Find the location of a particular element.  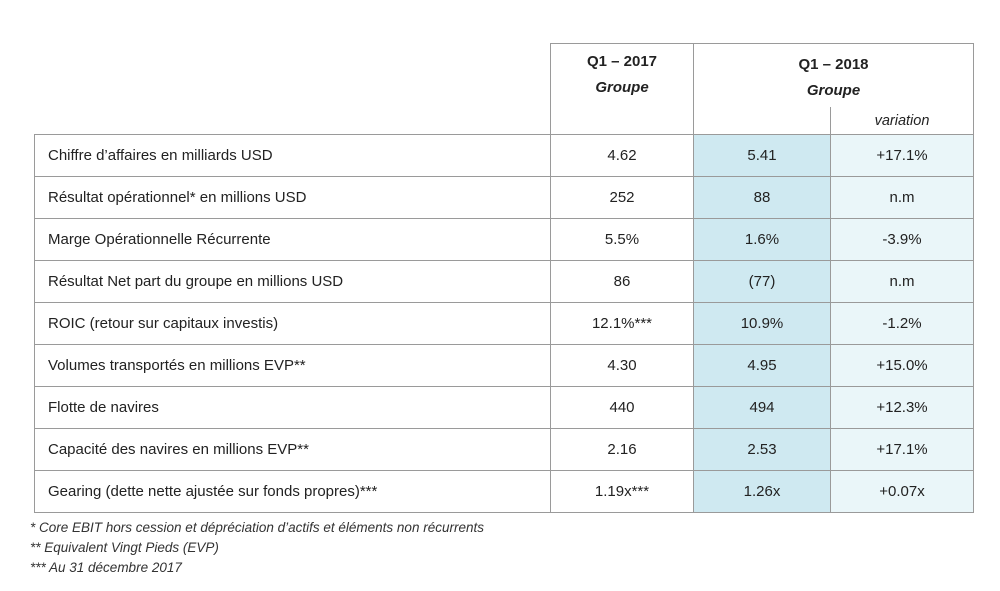

header-q1-2018: Q1 – 2018 Groupe is located at coordinates (833, 75).